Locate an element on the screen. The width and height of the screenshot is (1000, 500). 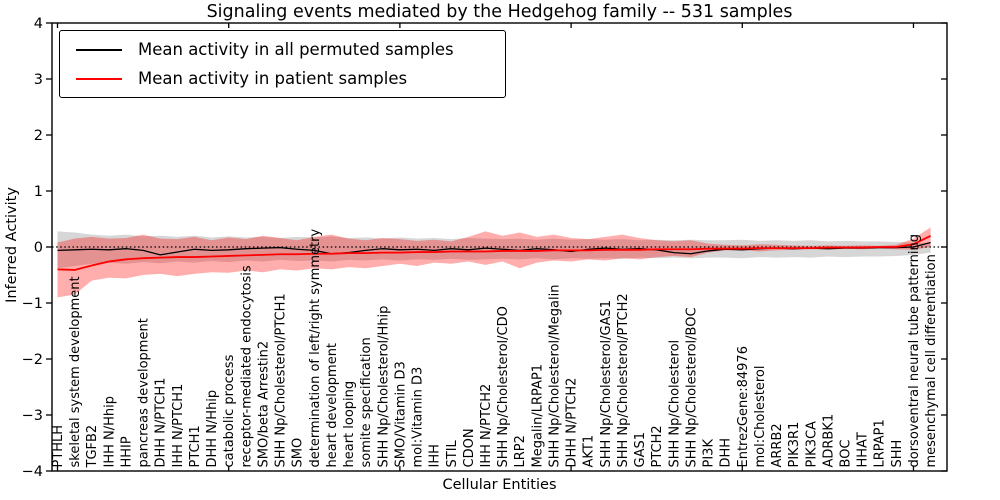
patient-range-band is located at coordinates (494, 262).